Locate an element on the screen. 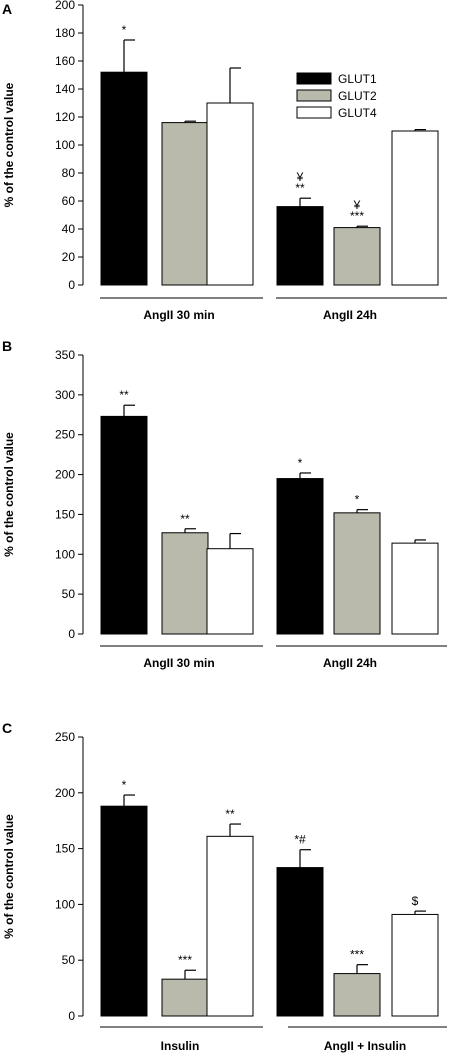 The width and height of the screenshot is (454, 1055). panel-b-y-tick-label: 150 is located at coordinates (65, 514).